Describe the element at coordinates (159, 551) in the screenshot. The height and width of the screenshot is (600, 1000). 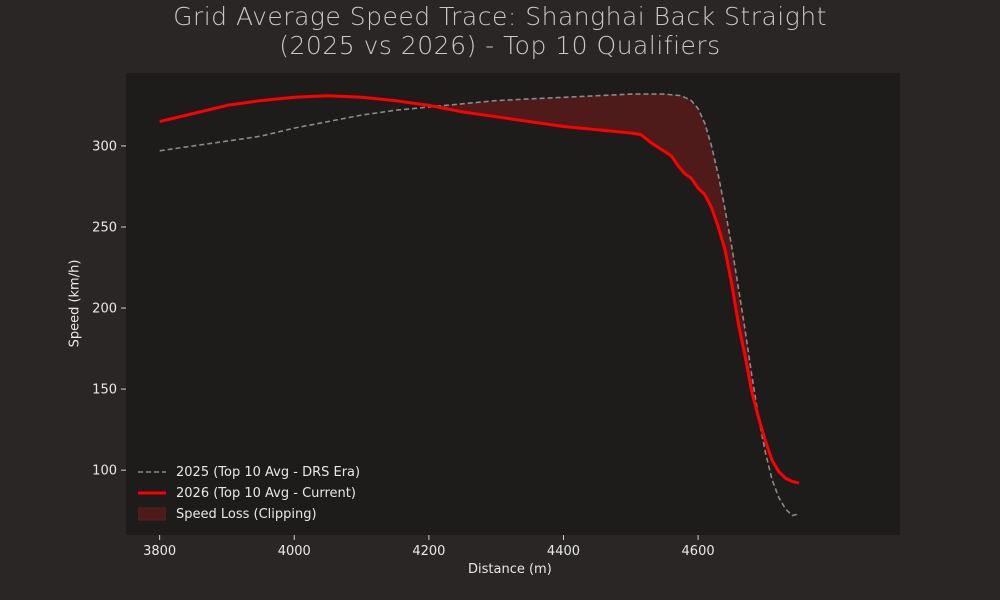
I see `x-tick-label: 3800` at that location.